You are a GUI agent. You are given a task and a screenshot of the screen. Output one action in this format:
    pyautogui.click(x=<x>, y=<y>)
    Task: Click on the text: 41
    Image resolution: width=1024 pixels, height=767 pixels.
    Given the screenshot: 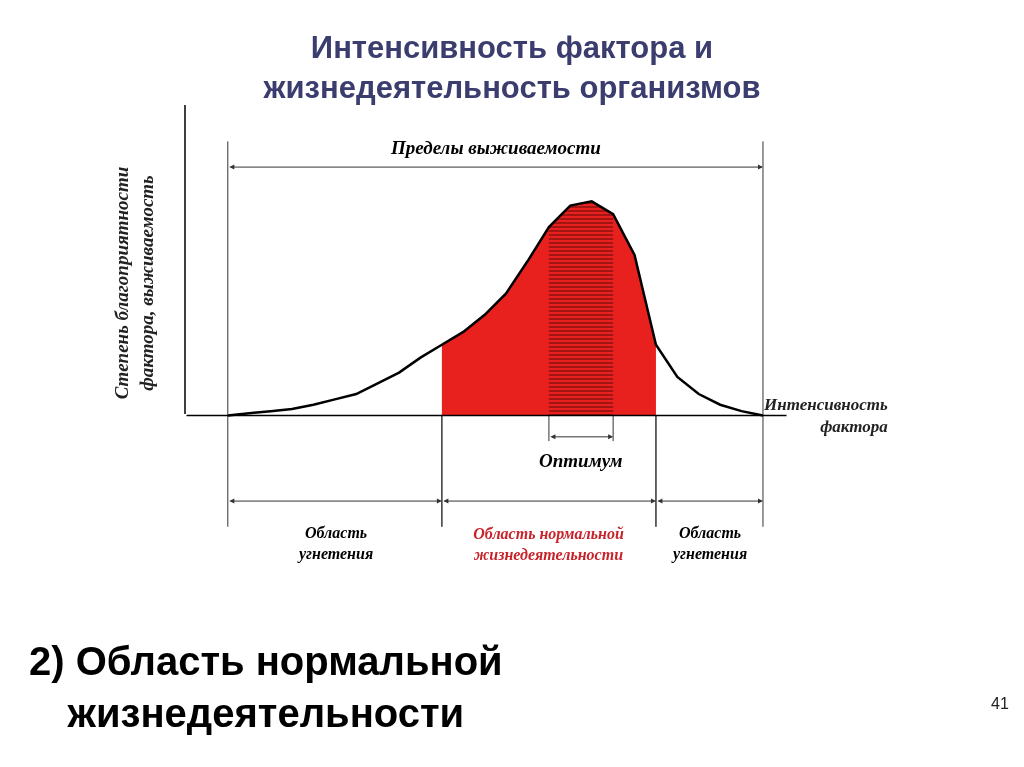 What is the action you would take?
    pyautogui.click(x=1000, y=703)
    